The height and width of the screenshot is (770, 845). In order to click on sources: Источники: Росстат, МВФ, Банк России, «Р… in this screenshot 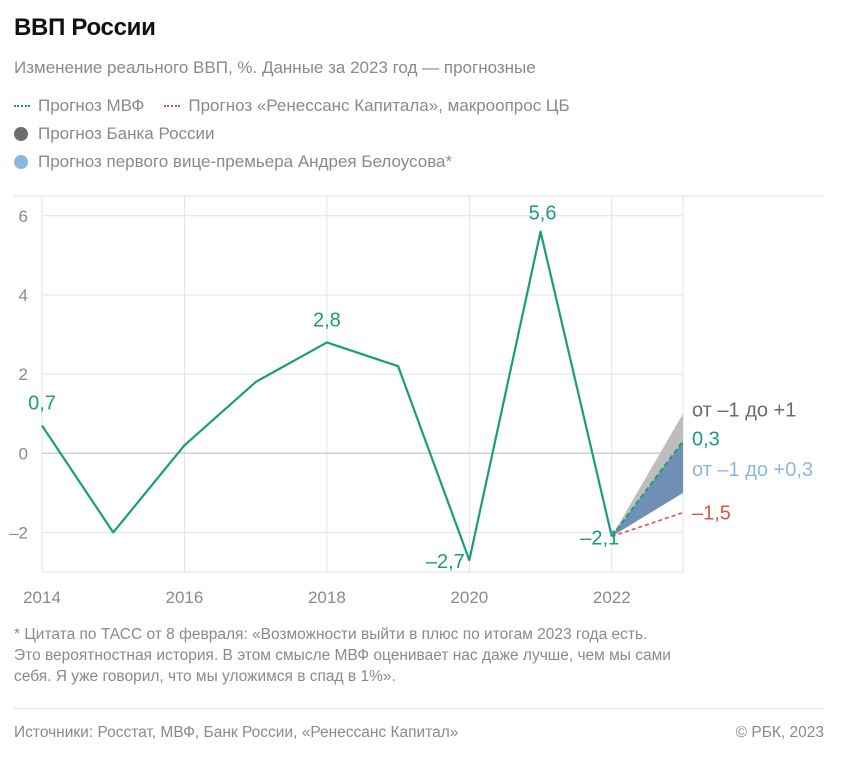, I will do `click(236, 732)`.